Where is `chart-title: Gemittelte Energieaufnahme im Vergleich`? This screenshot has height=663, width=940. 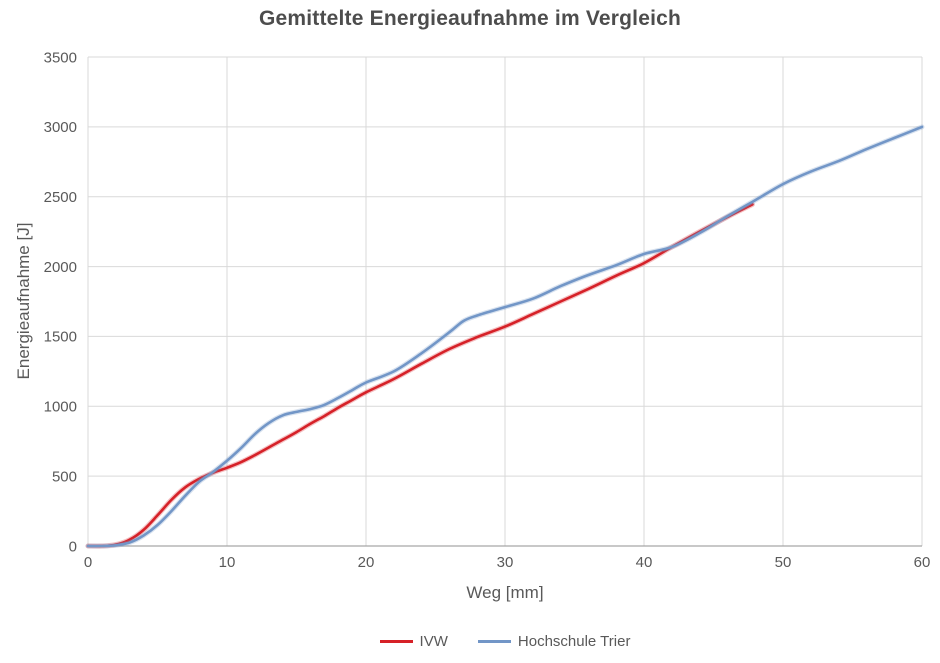
chart-title: Gemittelte Energieaufnahme im Vergleich is located at coordinates (470, 18).